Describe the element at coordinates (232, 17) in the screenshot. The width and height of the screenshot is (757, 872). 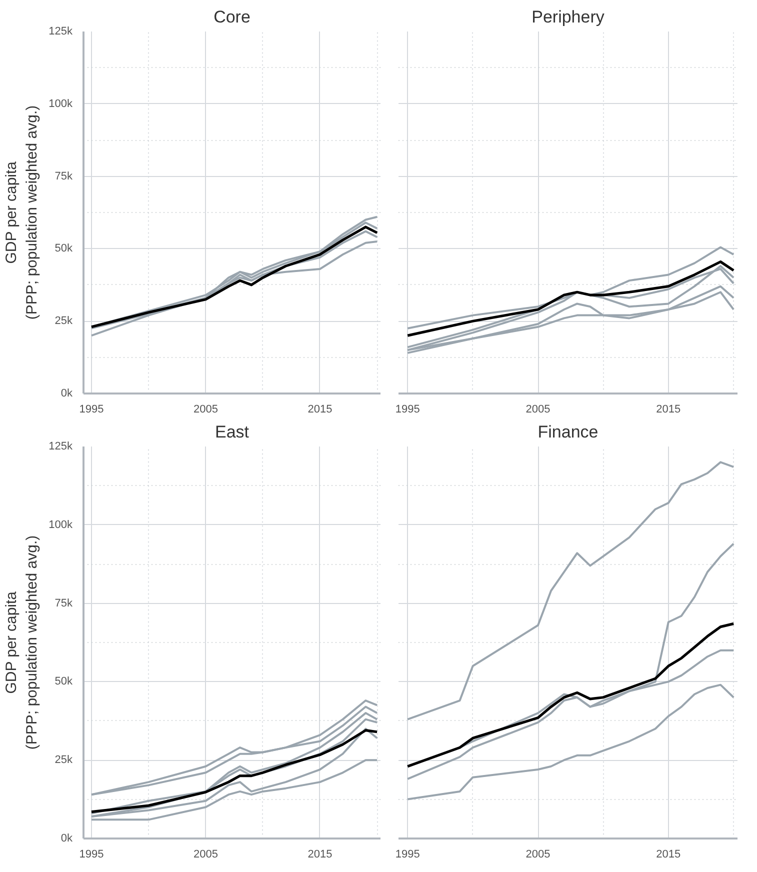
I see `chart-title: Core` at that location.